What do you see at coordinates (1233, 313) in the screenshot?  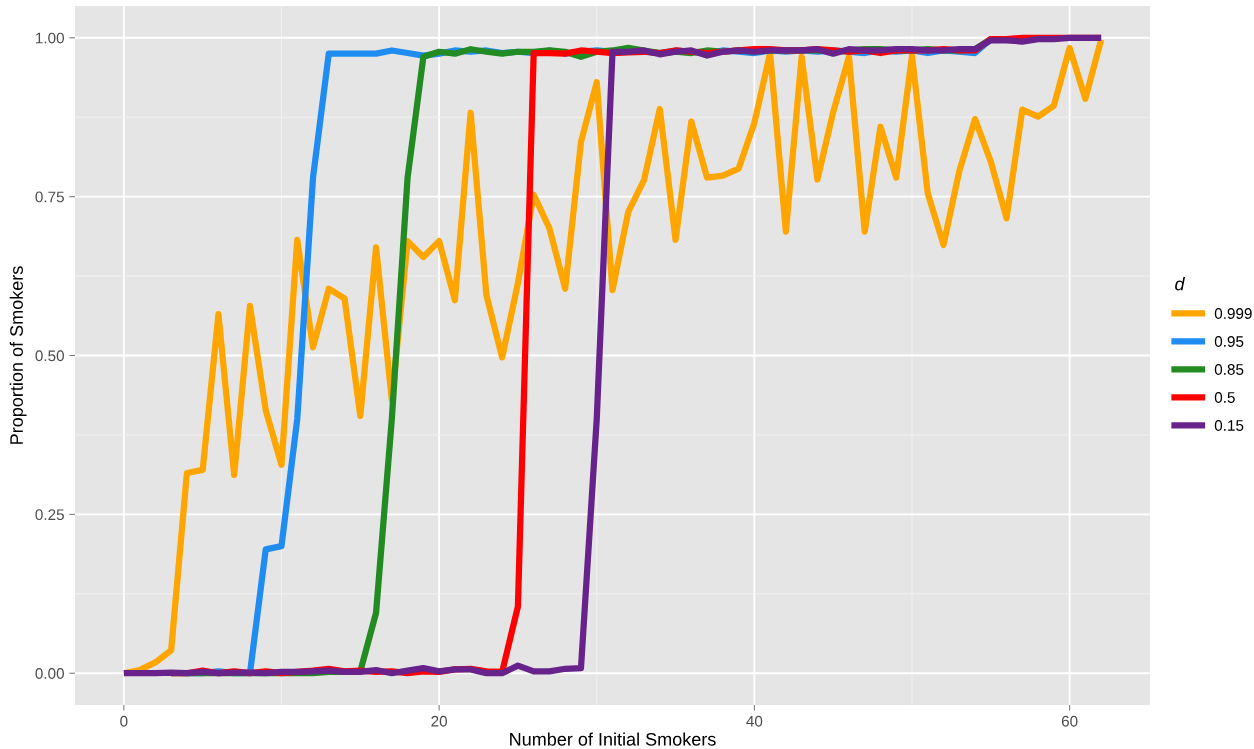 I see `legend-label: 0.999` at bounding box center [1233, 313].